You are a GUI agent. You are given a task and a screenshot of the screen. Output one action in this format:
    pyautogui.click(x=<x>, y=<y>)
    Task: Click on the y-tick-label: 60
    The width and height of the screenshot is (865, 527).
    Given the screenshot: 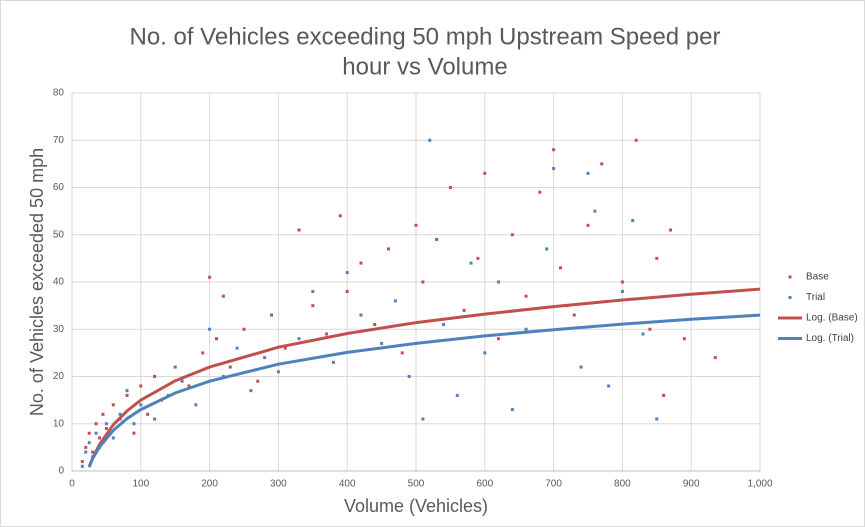 What is the action you would take?
    pyautogui.click(x=59, y=187)
    